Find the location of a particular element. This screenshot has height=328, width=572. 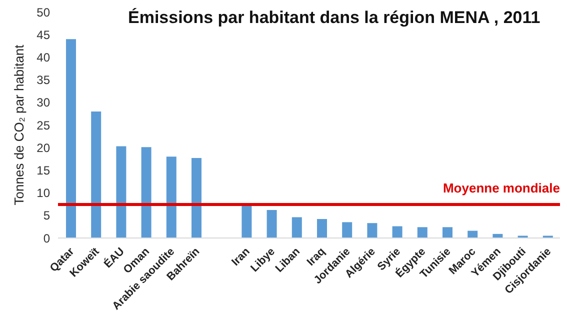

y-tick-label: 30 is located at coordinates (43, 103).